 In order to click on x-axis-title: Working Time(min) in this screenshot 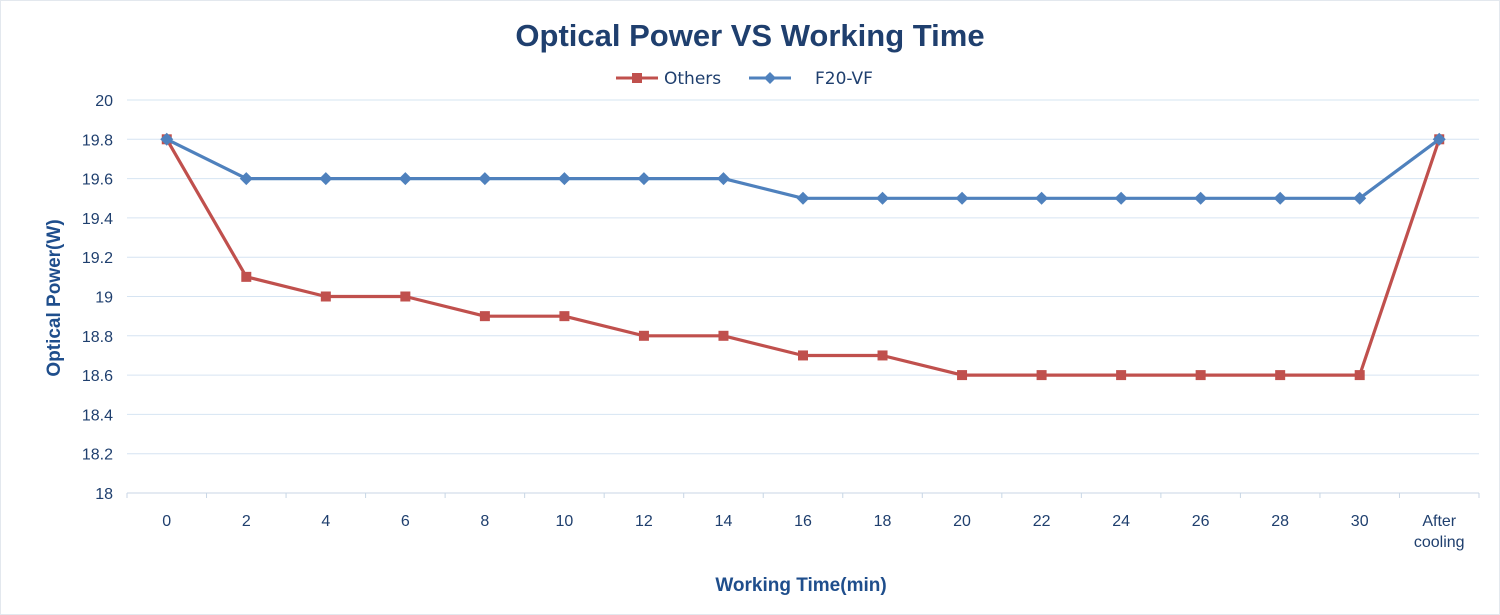, I will do `click(800, 585)`.